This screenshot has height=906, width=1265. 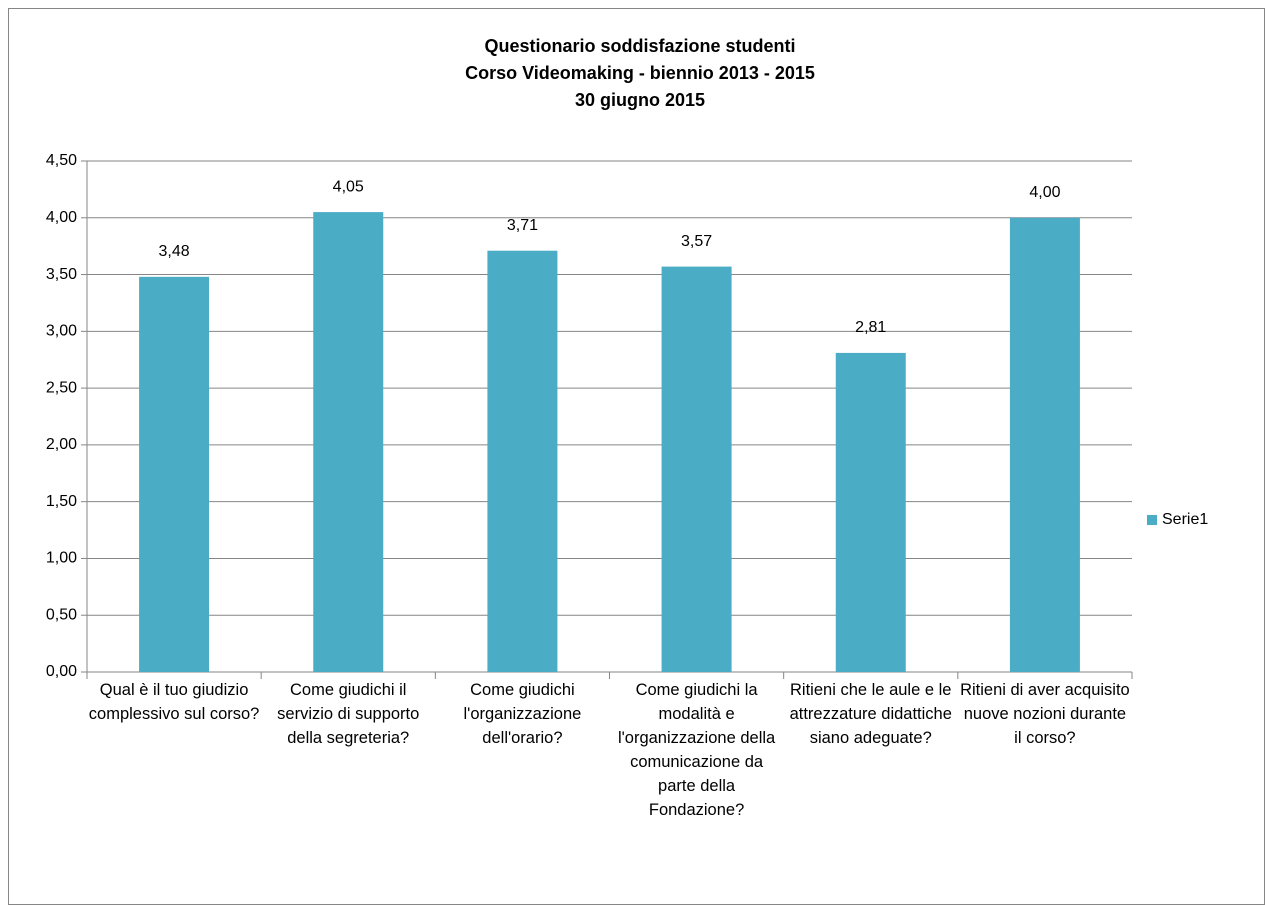 I want to click on y-tick-label: 2,00, so click(x=61, y=444).